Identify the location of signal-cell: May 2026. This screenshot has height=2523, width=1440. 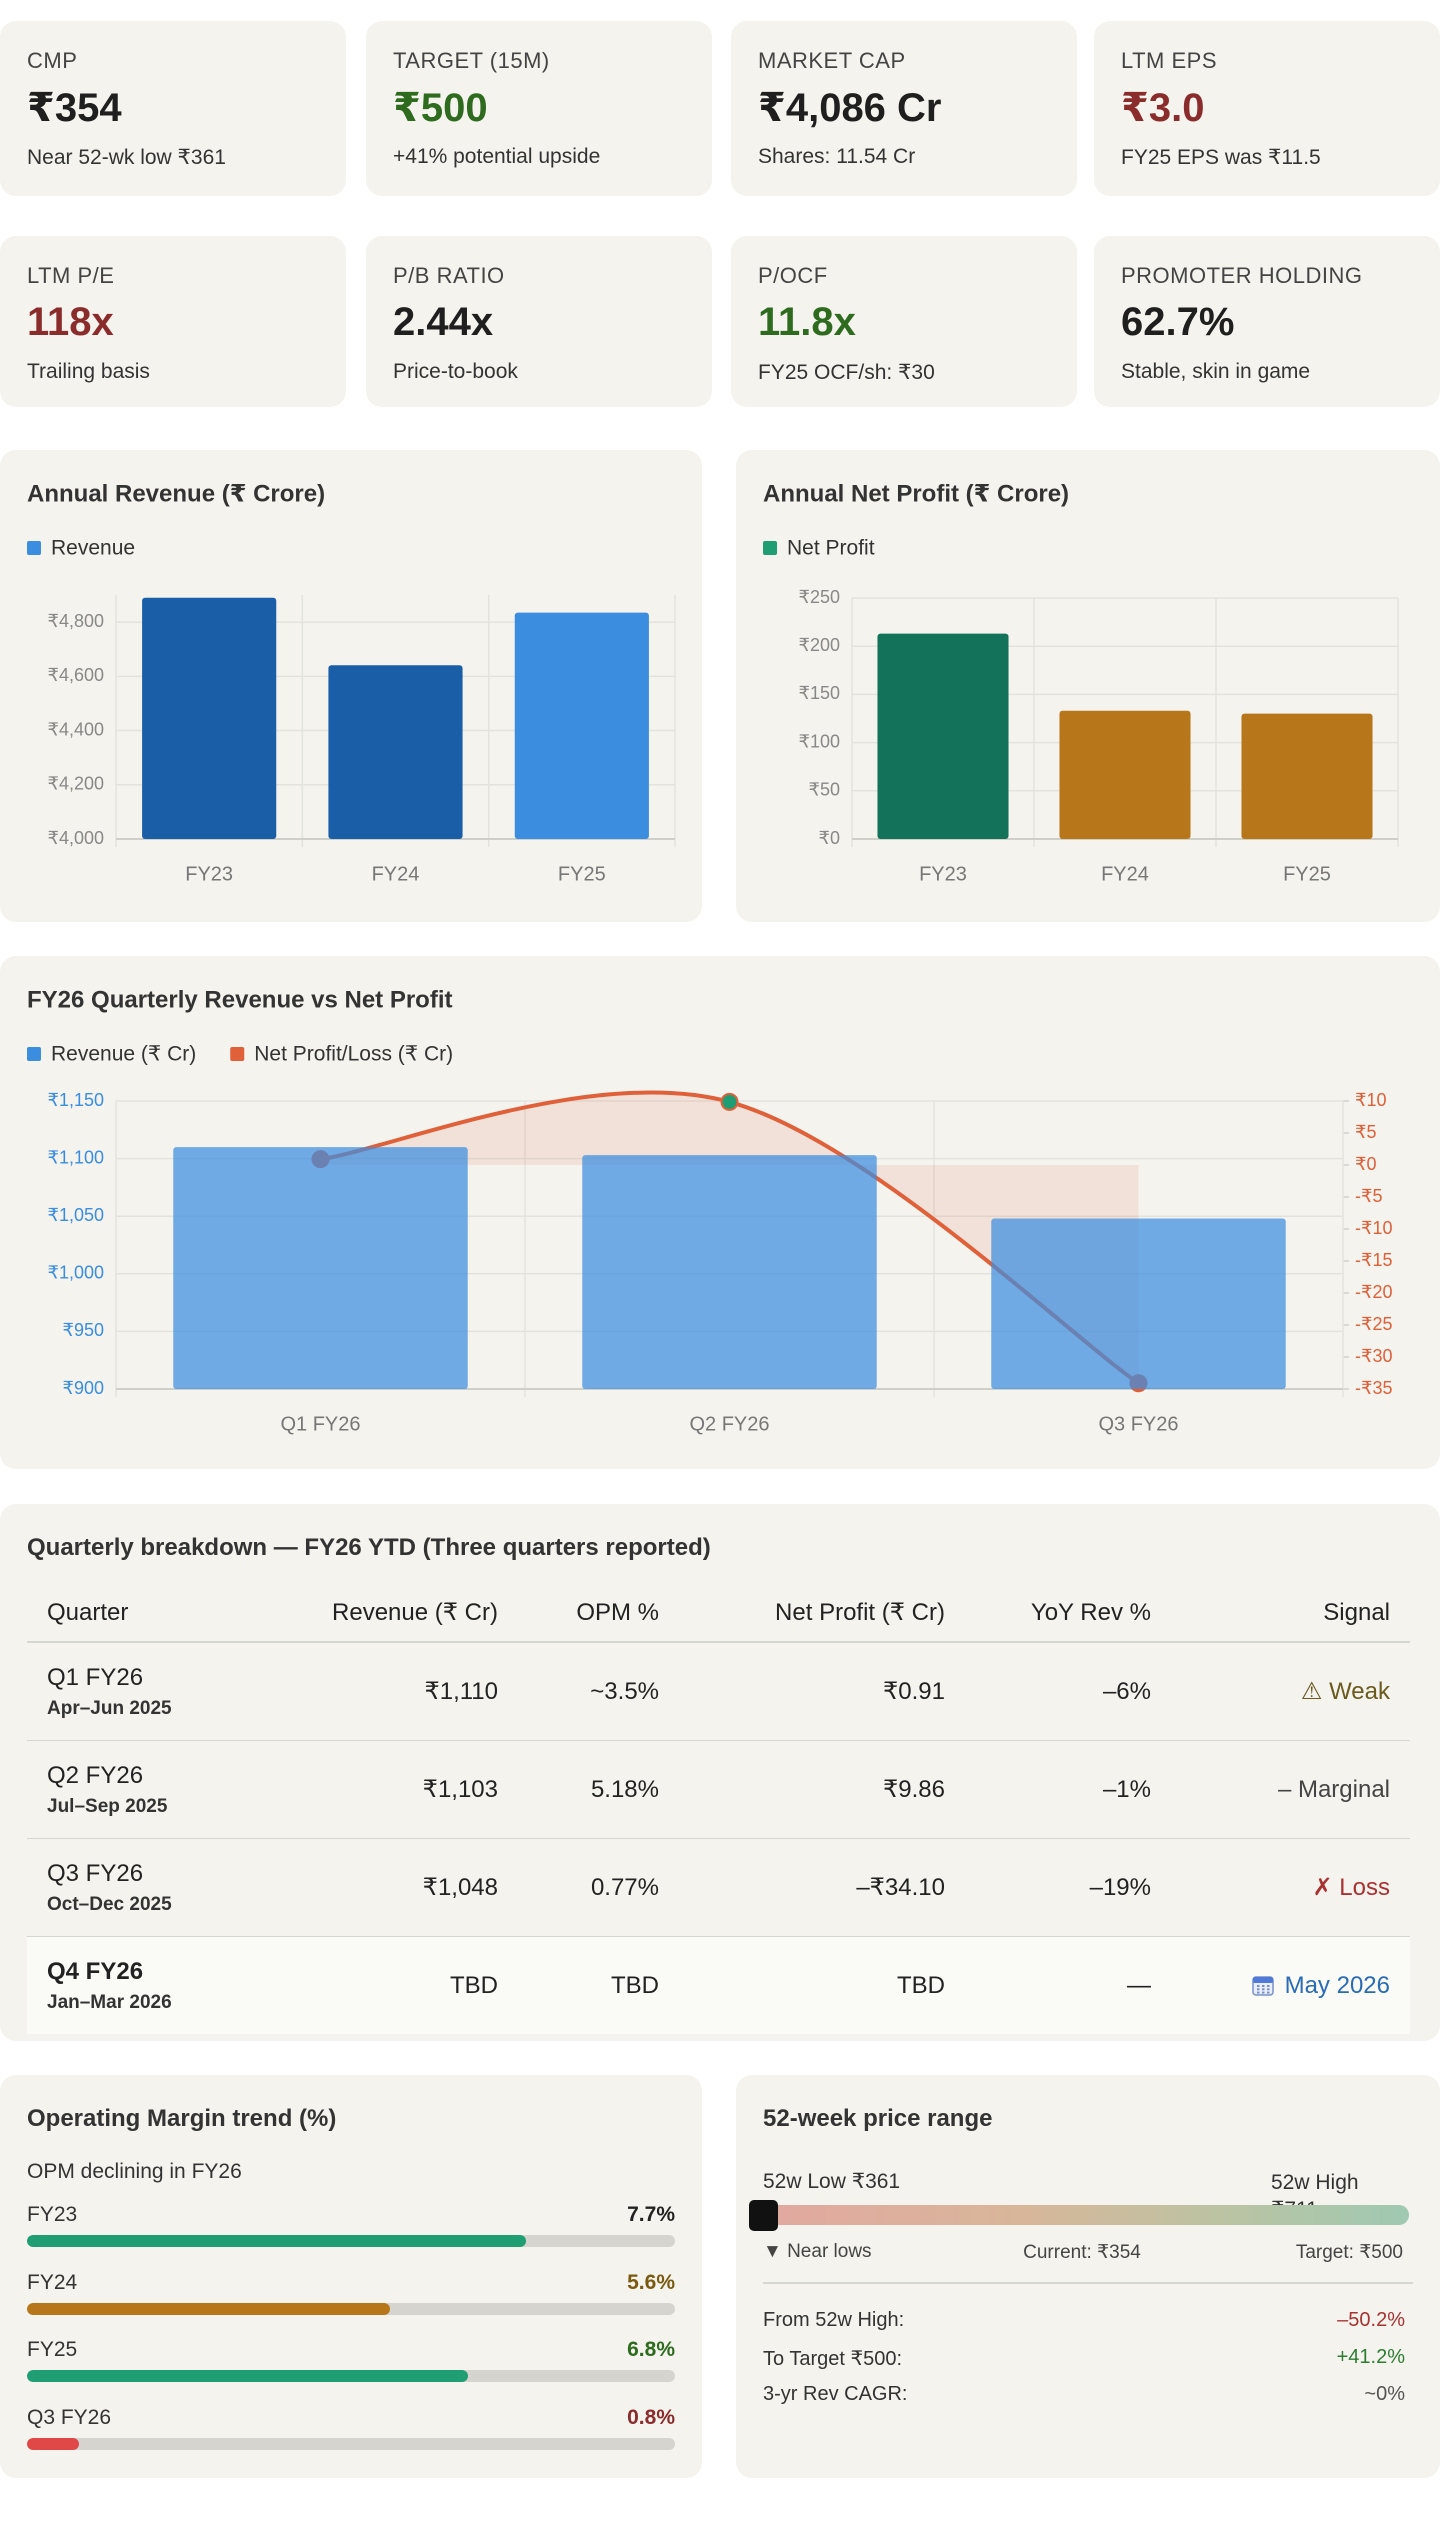
(1290, 1985).